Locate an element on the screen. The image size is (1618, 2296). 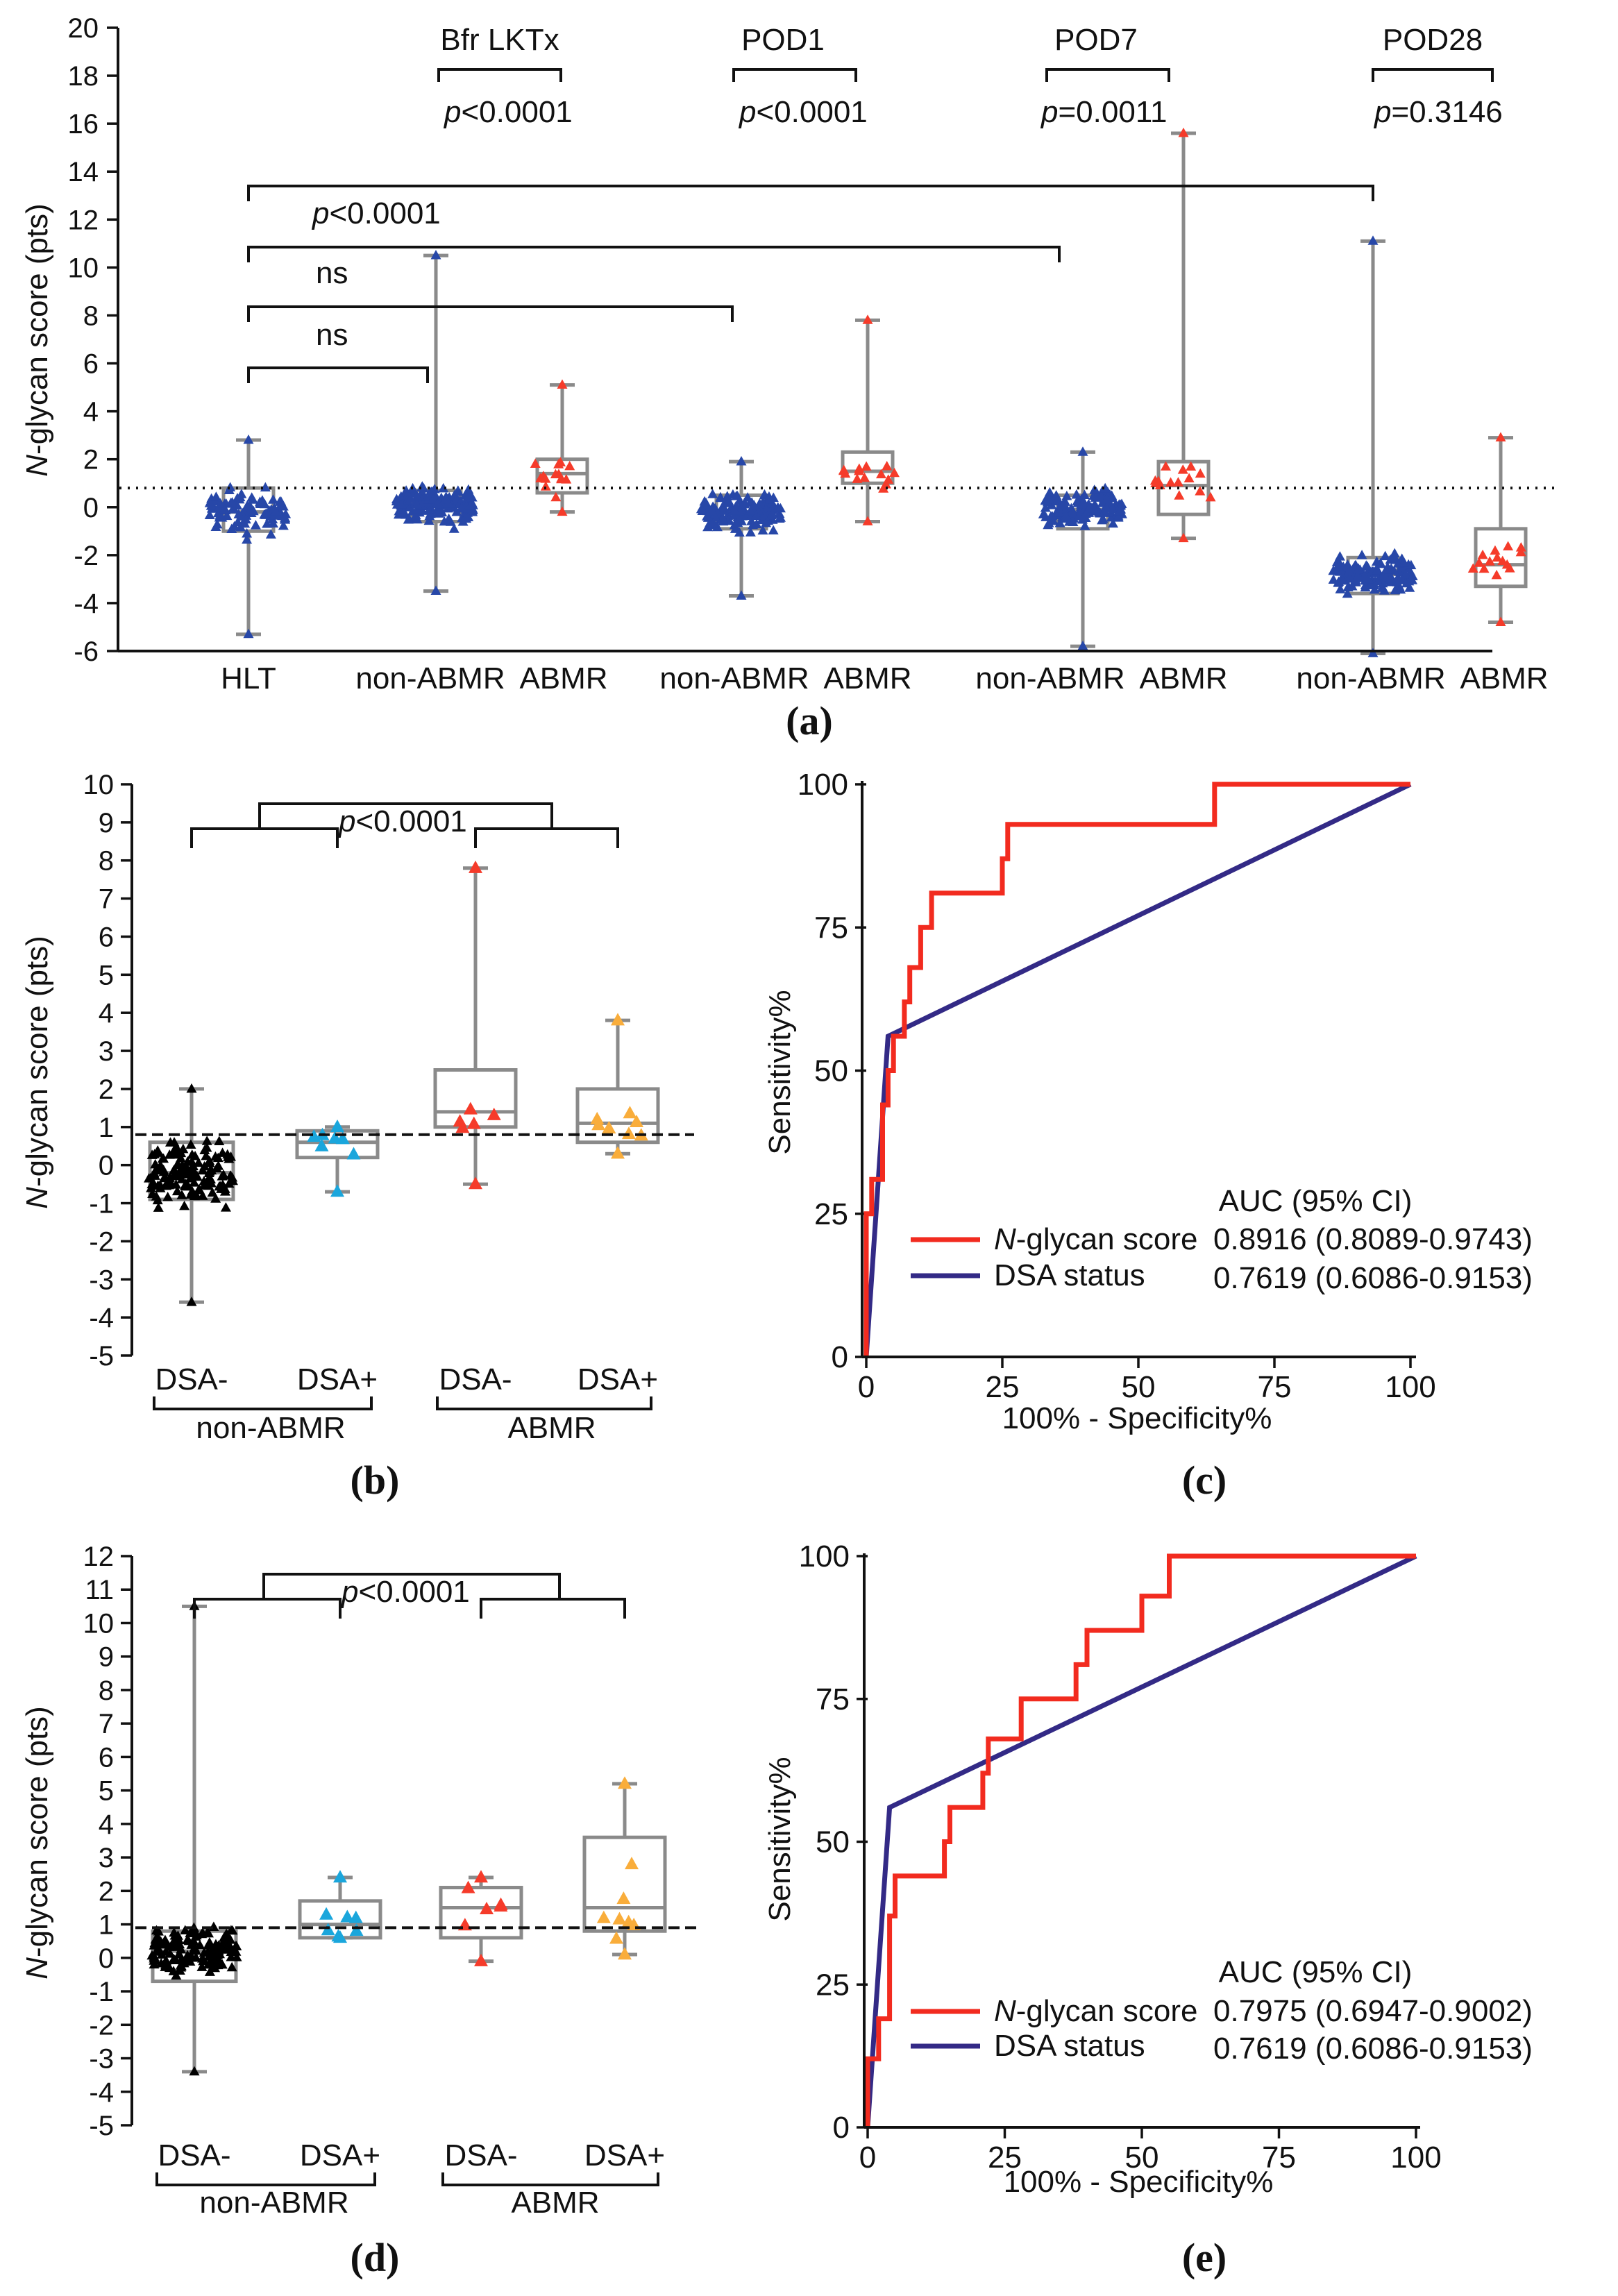
timepoint-label: Bfr LKTx is located at coordinates (499, 40).